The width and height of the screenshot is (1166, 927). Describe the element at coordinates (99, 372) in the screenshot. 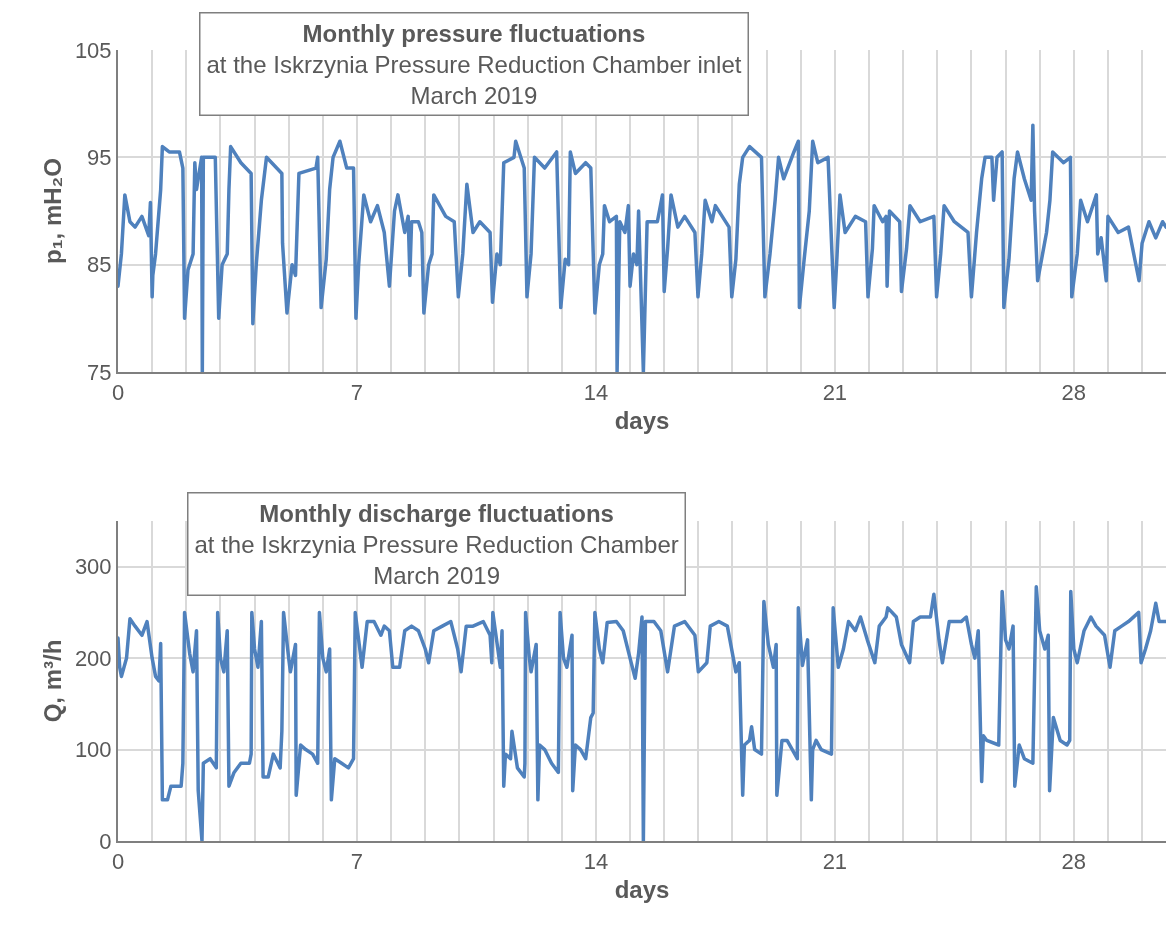

I see `y-tick-label: 75` at that location.